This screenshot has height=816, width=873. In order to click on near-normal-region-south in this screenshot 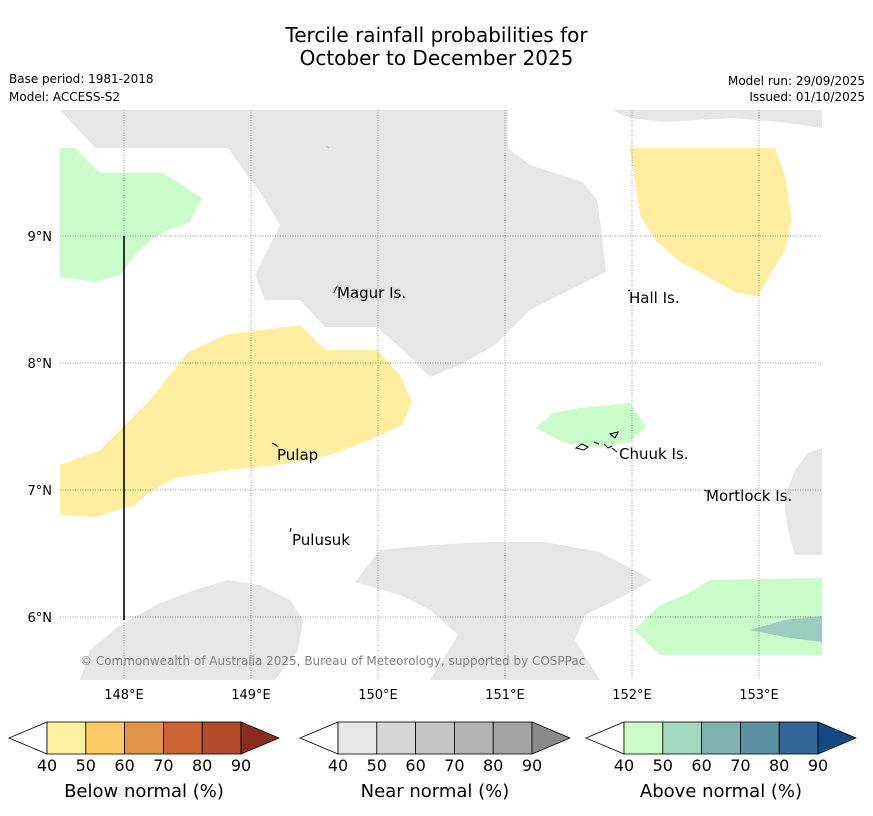, I will do `click(503, 611)`.